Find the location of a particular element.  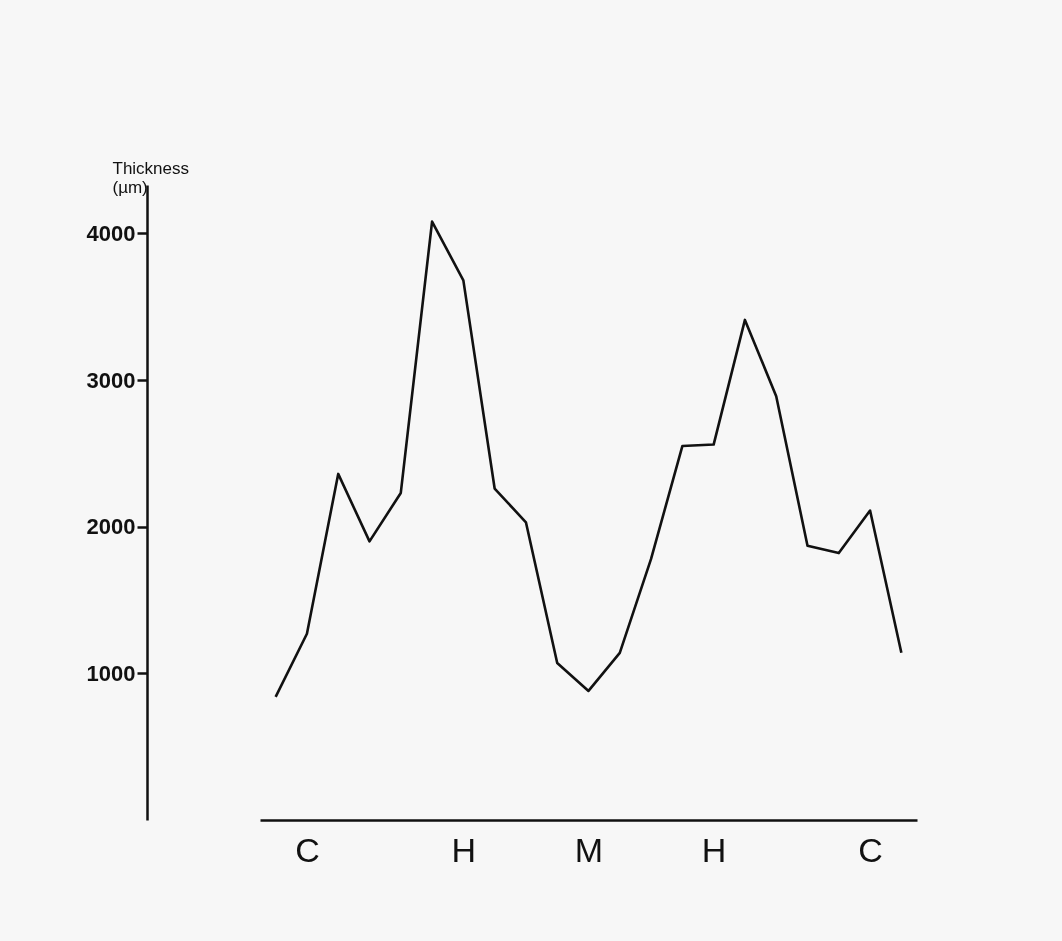

y-axis-title: Thickness (µm) is located at coordinates (151, 177).